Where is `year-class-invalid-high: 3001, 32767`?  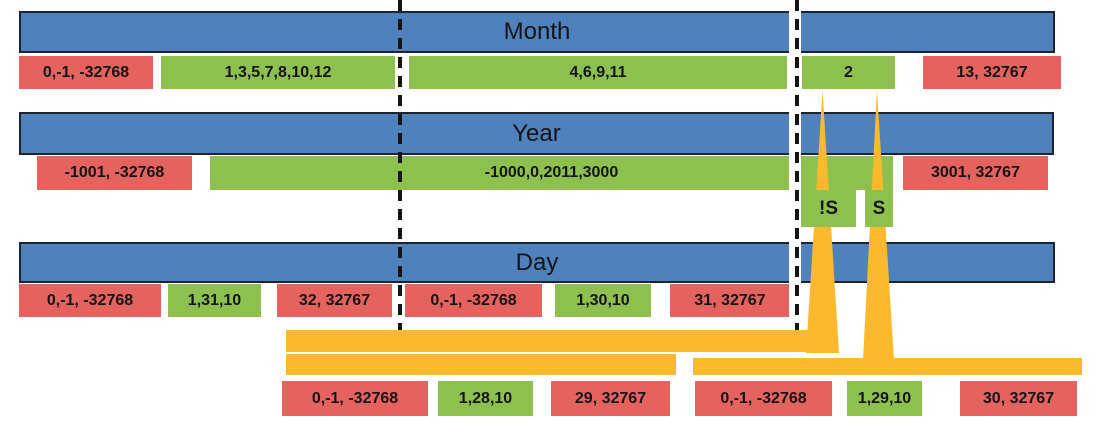 year-class-invalid-high: 3001, 32767 is located at coordinates (975, 173).